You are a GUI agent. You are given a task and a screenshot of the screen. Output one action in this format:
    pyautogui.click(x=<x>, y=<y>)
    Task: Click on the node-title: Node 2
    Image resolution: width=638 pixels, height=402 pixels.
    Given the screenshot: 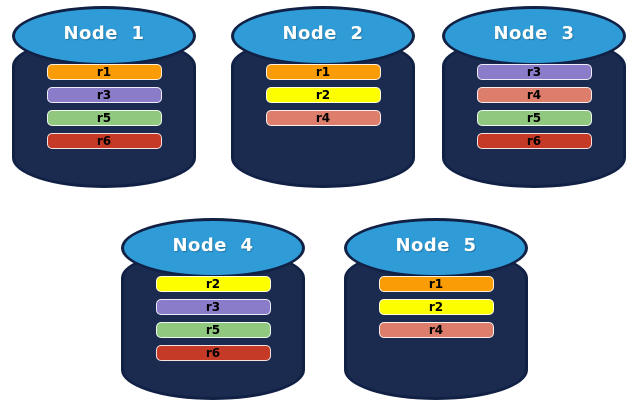 What is the action you would take?
    pyautogui.click(x=323, y=33)
    